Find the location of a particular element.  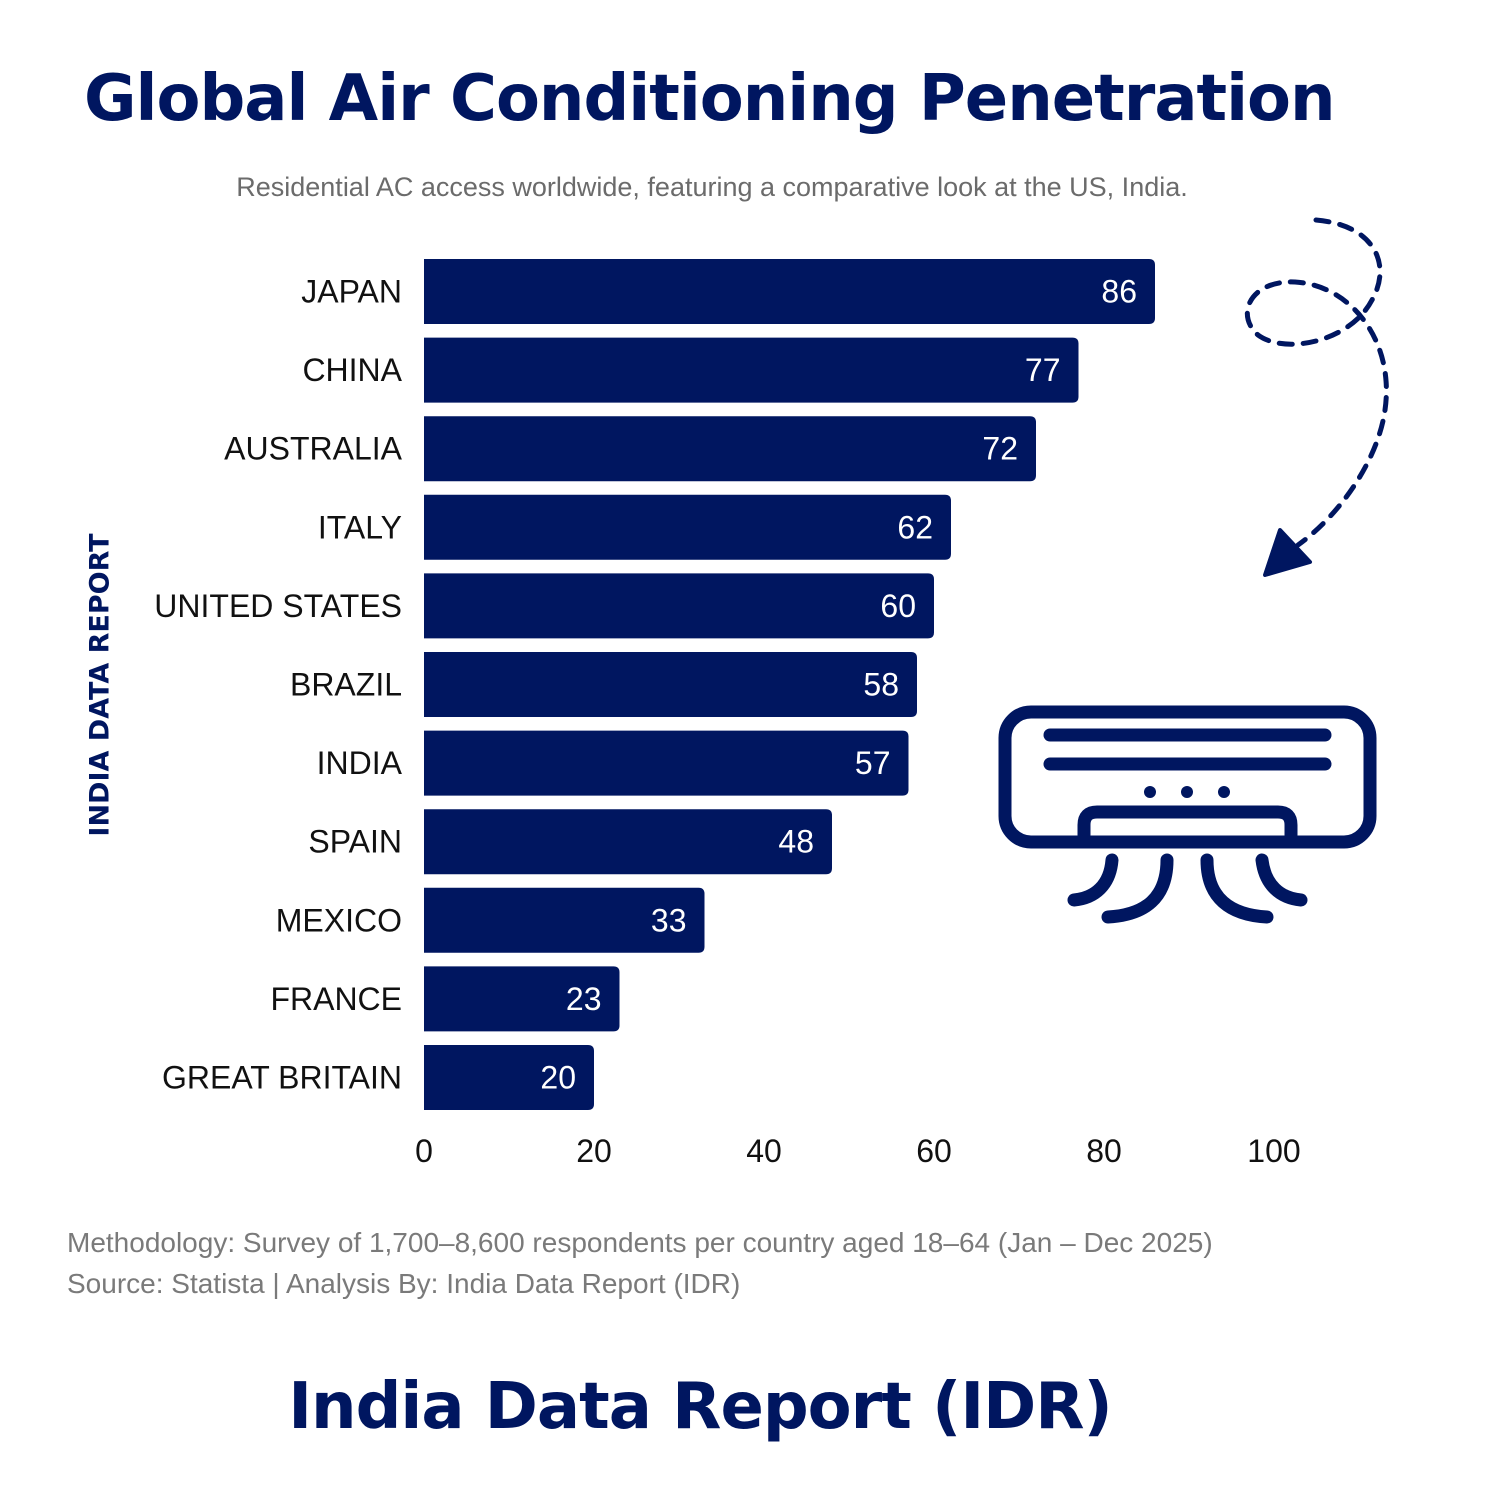

value-label: 58 is located at coordinates (881, 685).